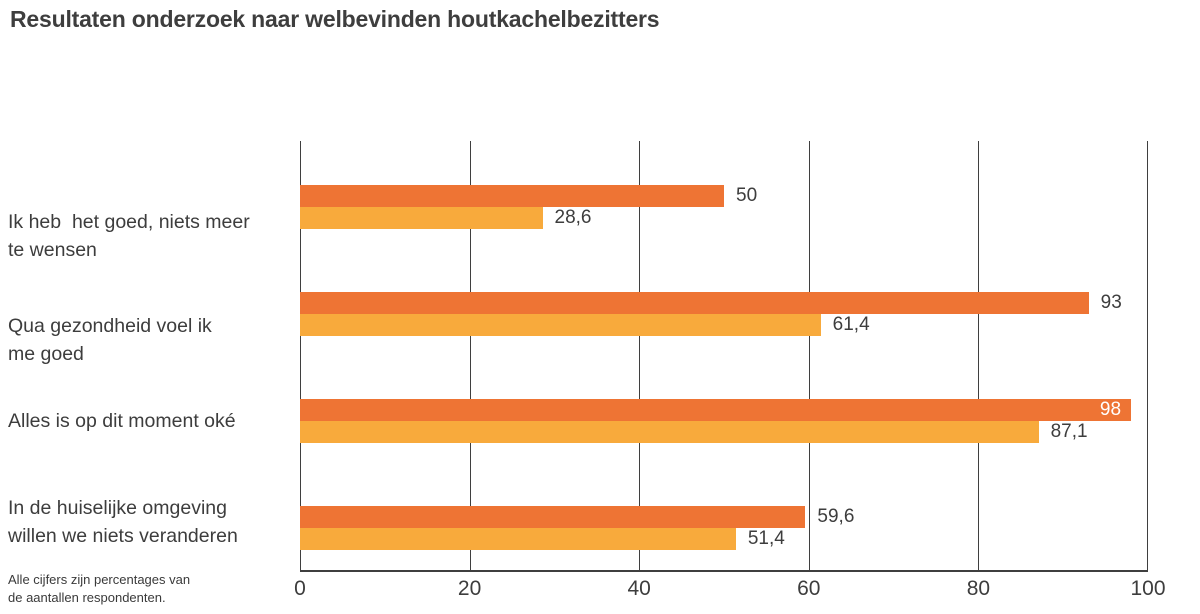  Describe the element at coordinates (110, 340) in the screenshot. I see `category-label: Qua gezondheid voel ik me goed` at that location.